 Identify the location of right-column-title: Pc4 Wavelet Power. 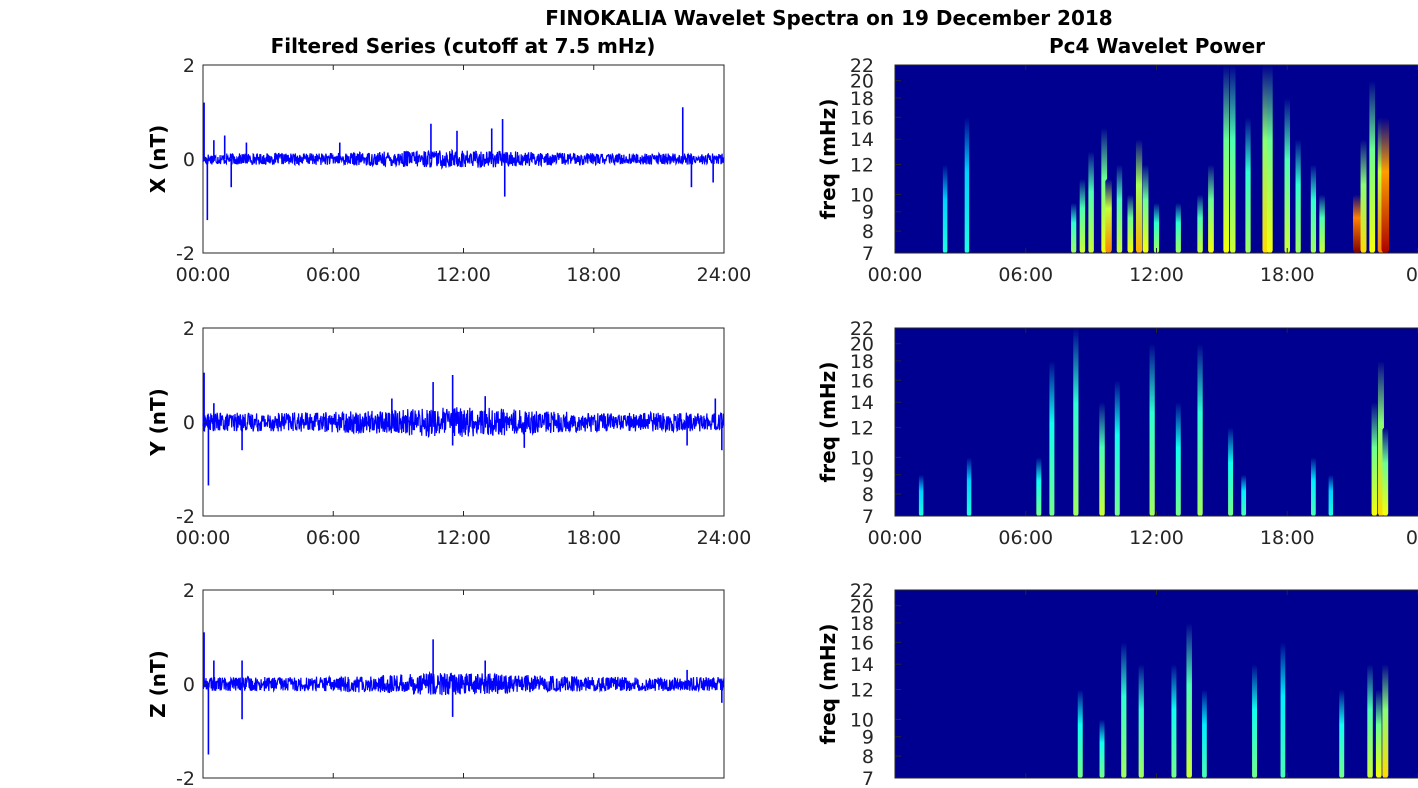
(1157, 46).